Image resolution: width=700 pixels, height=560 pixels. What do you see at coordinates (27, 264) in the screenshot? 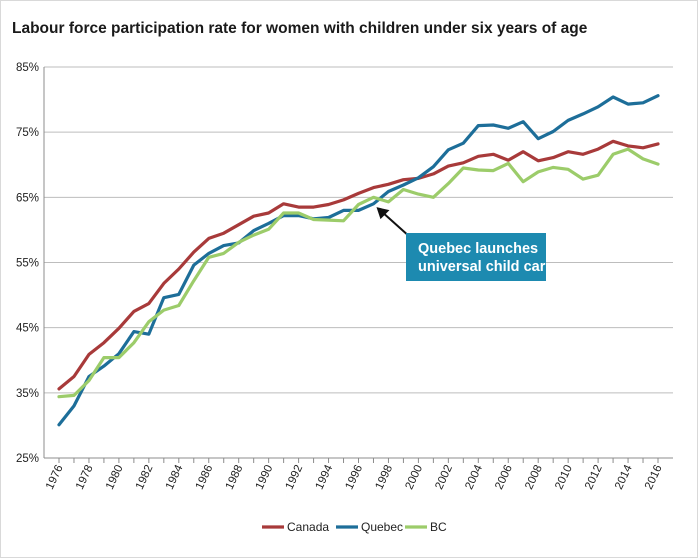
I see `y-tick-label: 55%` at bounding box center [27, 264].